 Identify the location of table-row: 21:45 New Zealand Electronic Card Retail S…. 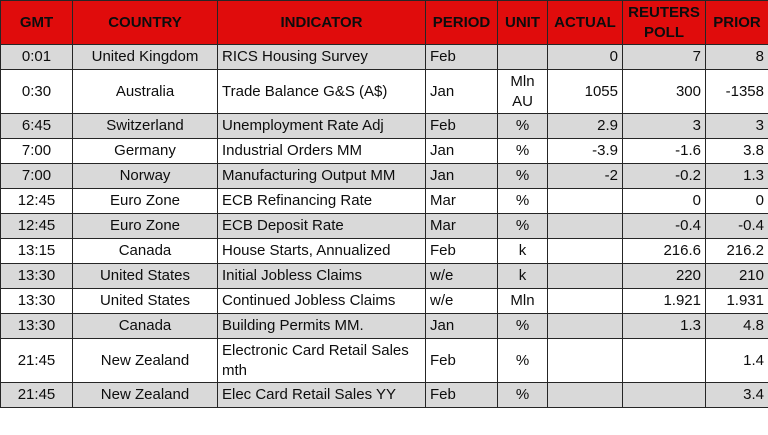
(384, 360).